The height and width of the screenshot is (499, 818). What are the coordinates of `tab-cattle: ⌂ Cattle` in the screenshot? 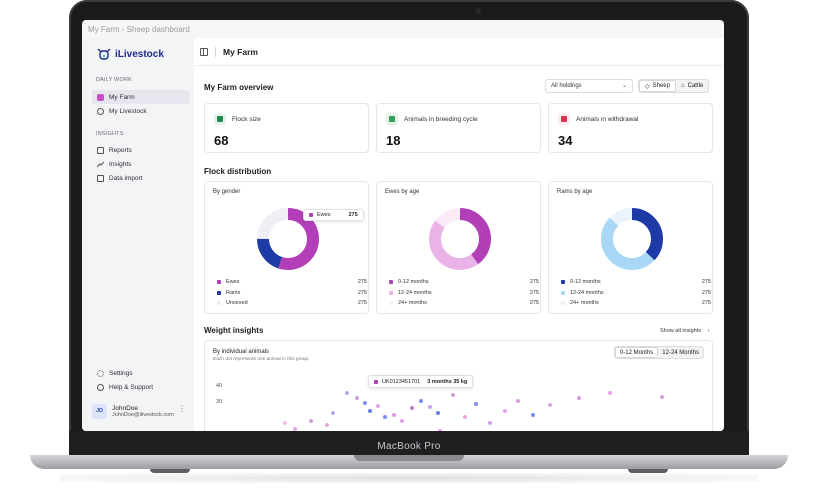 It's located at (692, 86).